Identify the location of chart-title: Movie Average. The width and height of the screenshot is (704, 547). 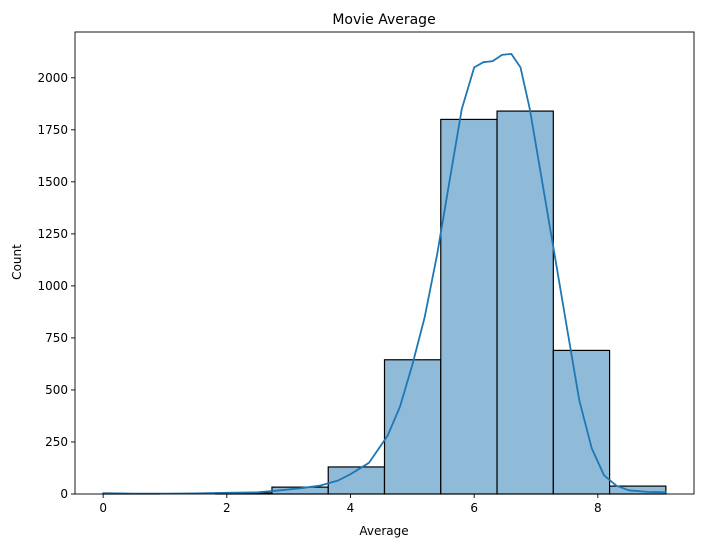
(383, 20).